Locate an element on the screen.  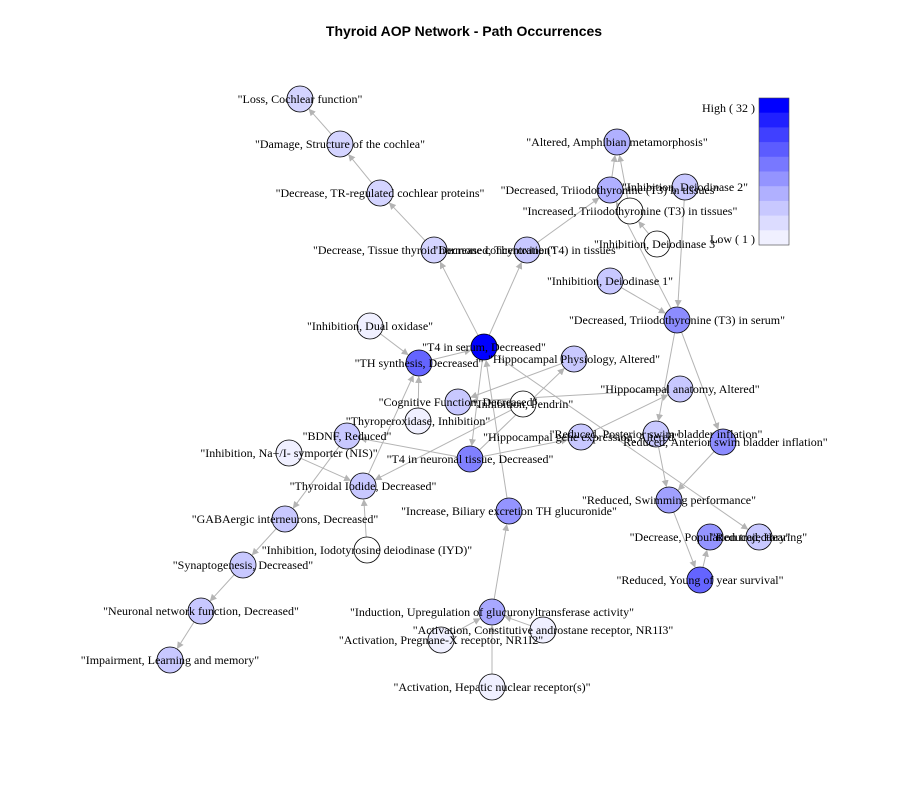
node-reduced_hearing is located at coordinates (759, 537).